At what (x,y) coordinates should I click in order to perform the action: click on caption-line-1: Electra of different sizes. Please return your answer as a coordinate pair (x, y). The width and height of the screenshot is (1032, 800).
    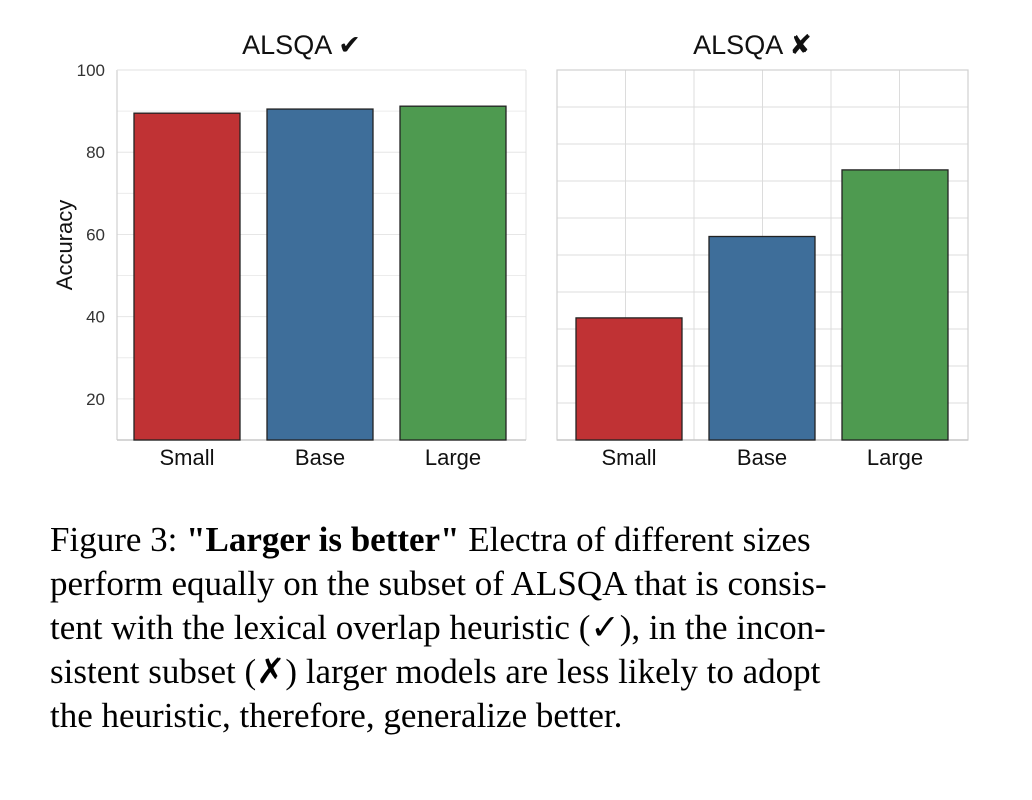
    Looking at the image, I should click on (635, 539).